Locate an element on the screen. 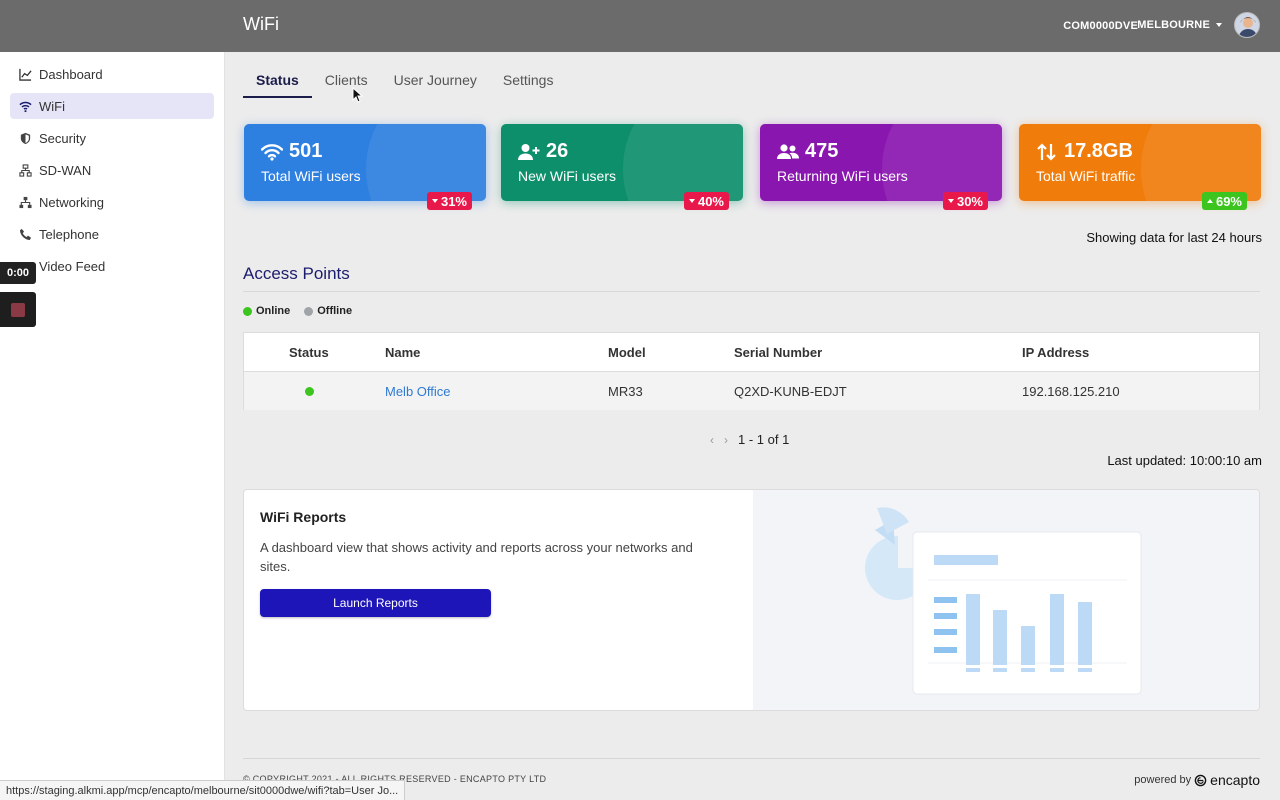 The width and height of the screenshot is (1280, 800). change-badge: 69% is located at coordinates (1224, 201).